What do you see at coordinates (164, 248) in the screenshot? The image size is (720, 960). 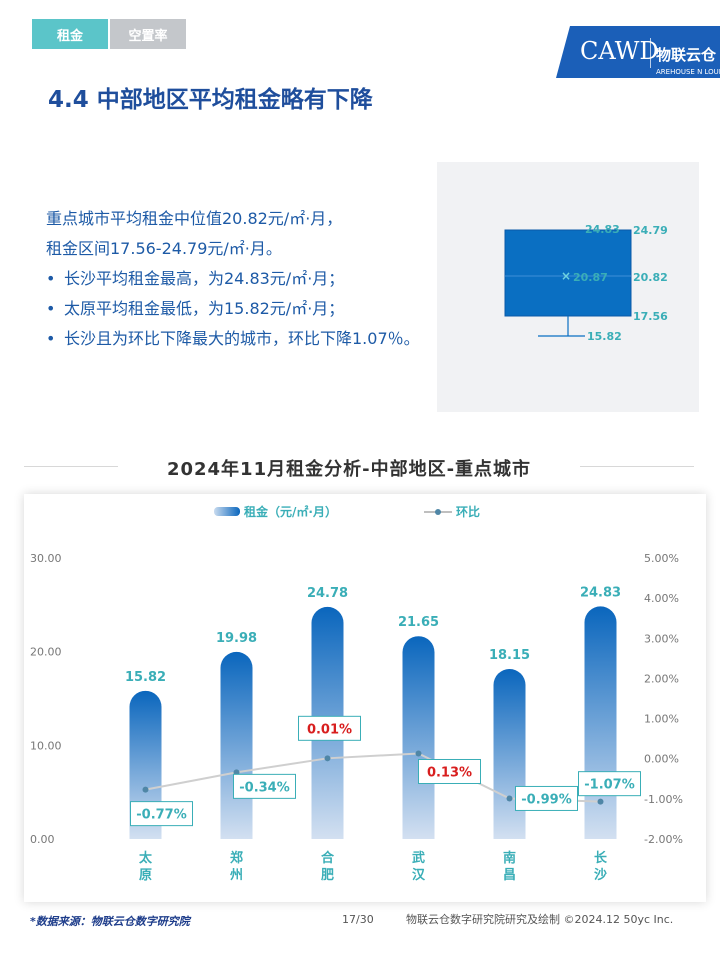 I see `summary-line-2: 租金区间17.56-24.79元/㎡·月。` at bounding box center [164, 248].